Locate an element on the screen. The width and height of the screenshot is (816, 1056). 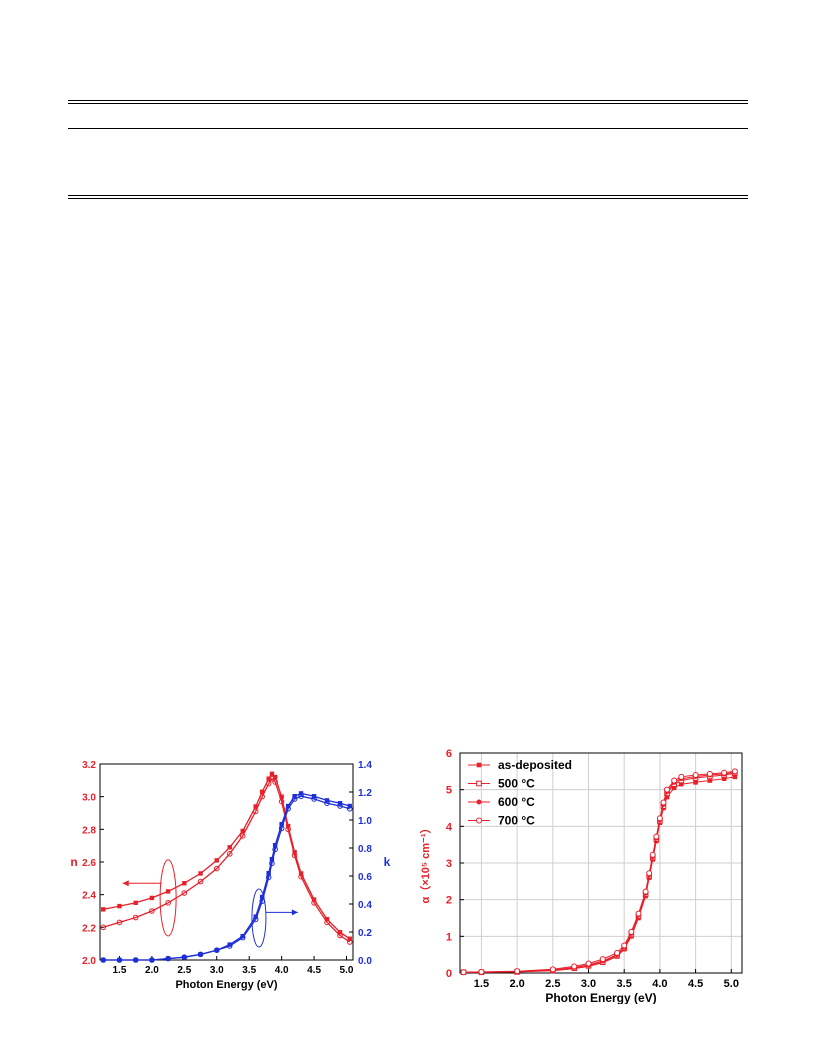
plot-frame is located at coordinates (226, 862).